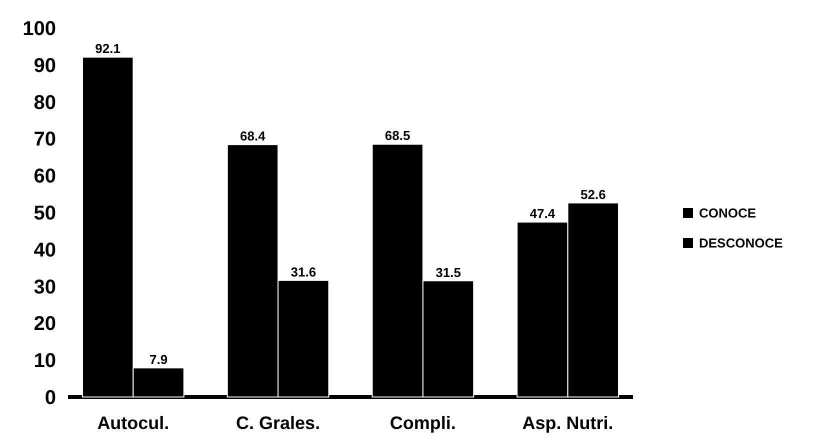 This screenshot has height=439, width=825. Describe the element at coordinates (107, 48) in the screenshot. I see `data-label: 92.1` at that location.